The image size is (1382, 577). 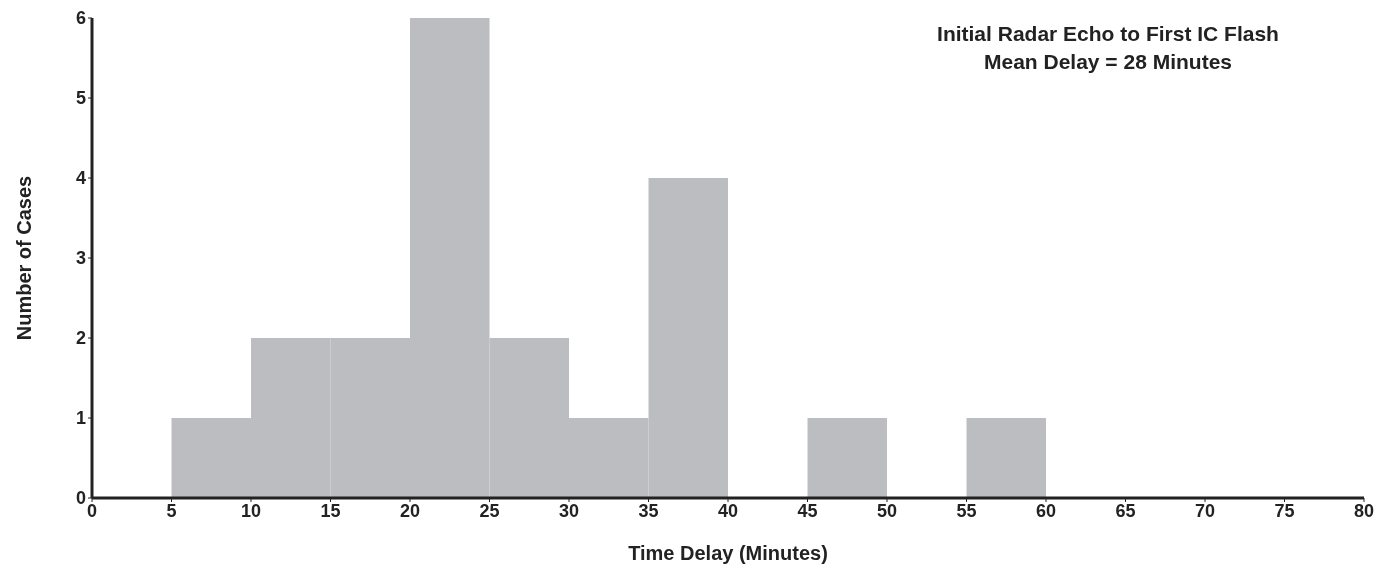 What do you see at coordinates (80, 338) in the screenshot?
I see `y-tick-label: 2` at bounding box center [80, 338].